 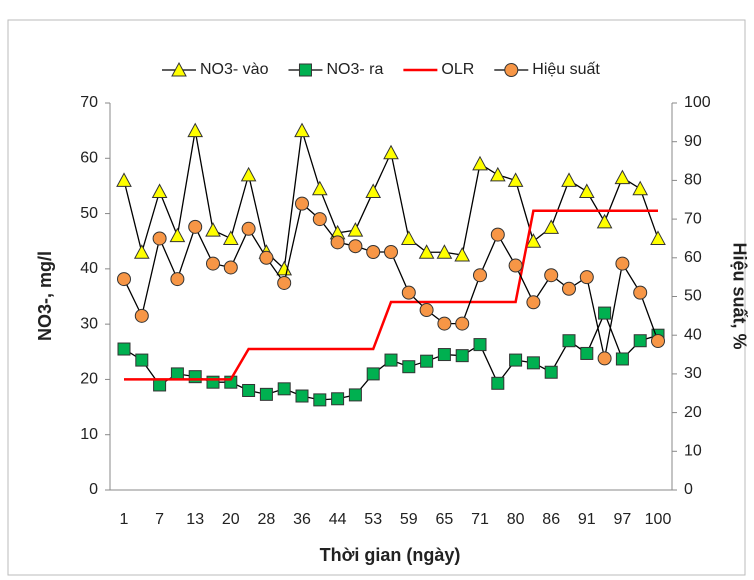 I want to click on y-tick-label: 70, so click(x=89, y=102).